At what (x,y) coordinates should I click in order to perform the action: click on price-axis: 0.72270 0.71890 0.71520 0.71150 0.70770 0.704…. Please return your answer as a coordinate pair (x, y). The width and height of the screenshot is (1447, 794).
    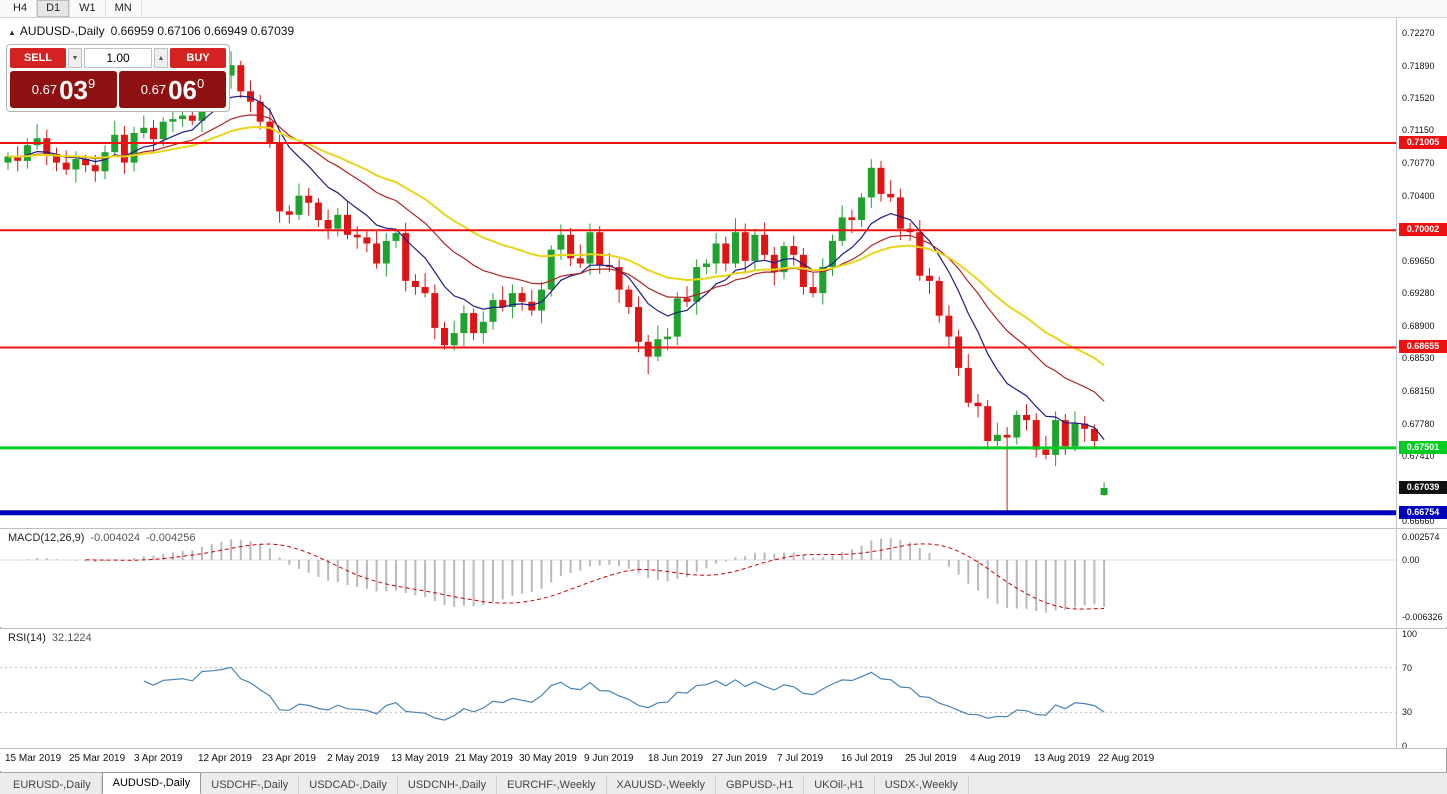
    Looking at the image, I should click on (1423, 273).